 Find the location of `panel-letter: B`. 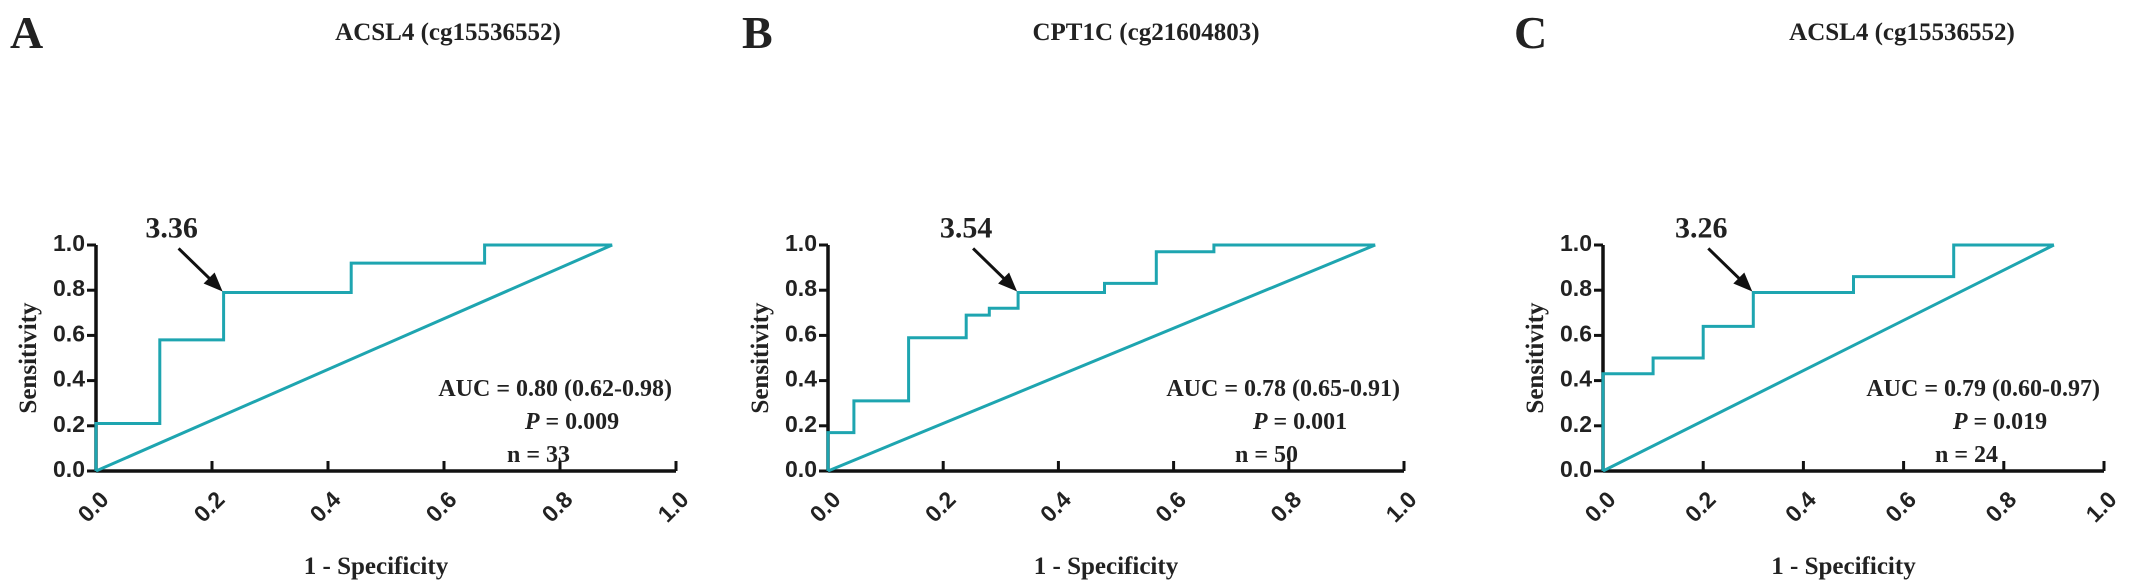

panel-letter: B is located at coordinates (757, 32).